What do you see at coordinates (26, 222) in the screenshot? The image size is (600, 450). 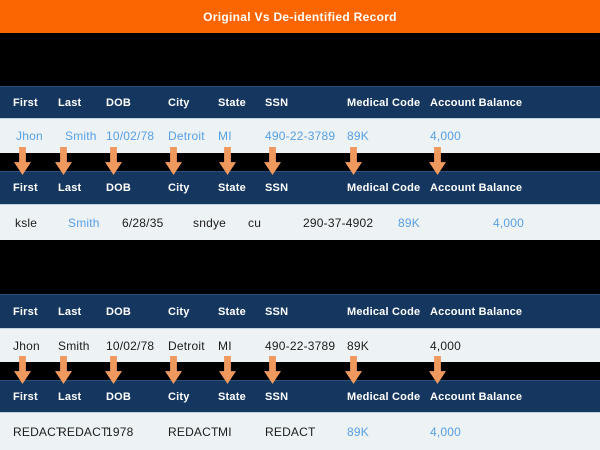 I see `cell-first: ksle` at bounding box center [26, 222].